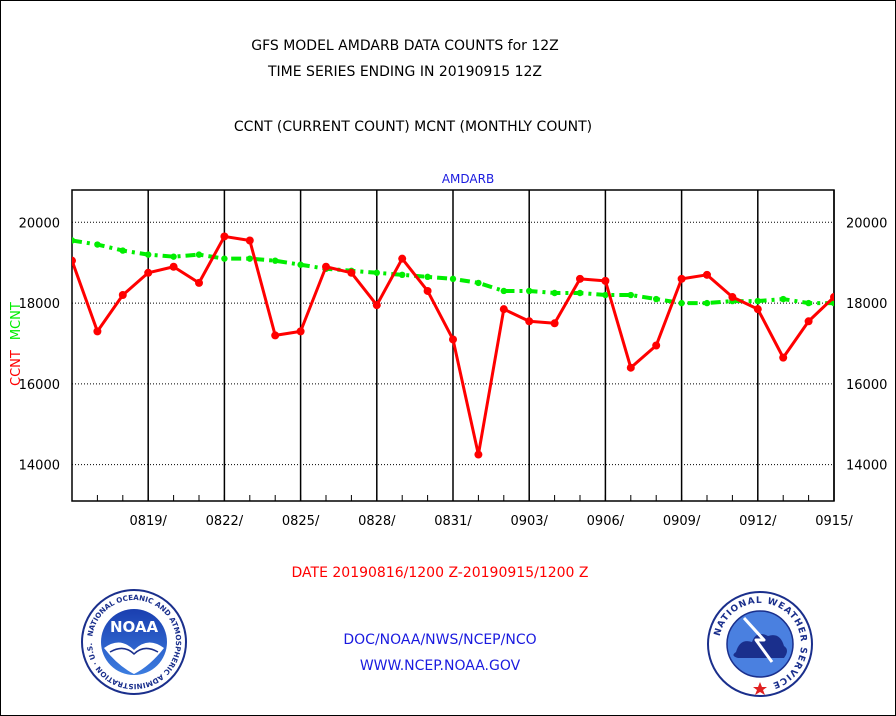  I want to click on y-tick-label-left: 16000, so click(39, 385).